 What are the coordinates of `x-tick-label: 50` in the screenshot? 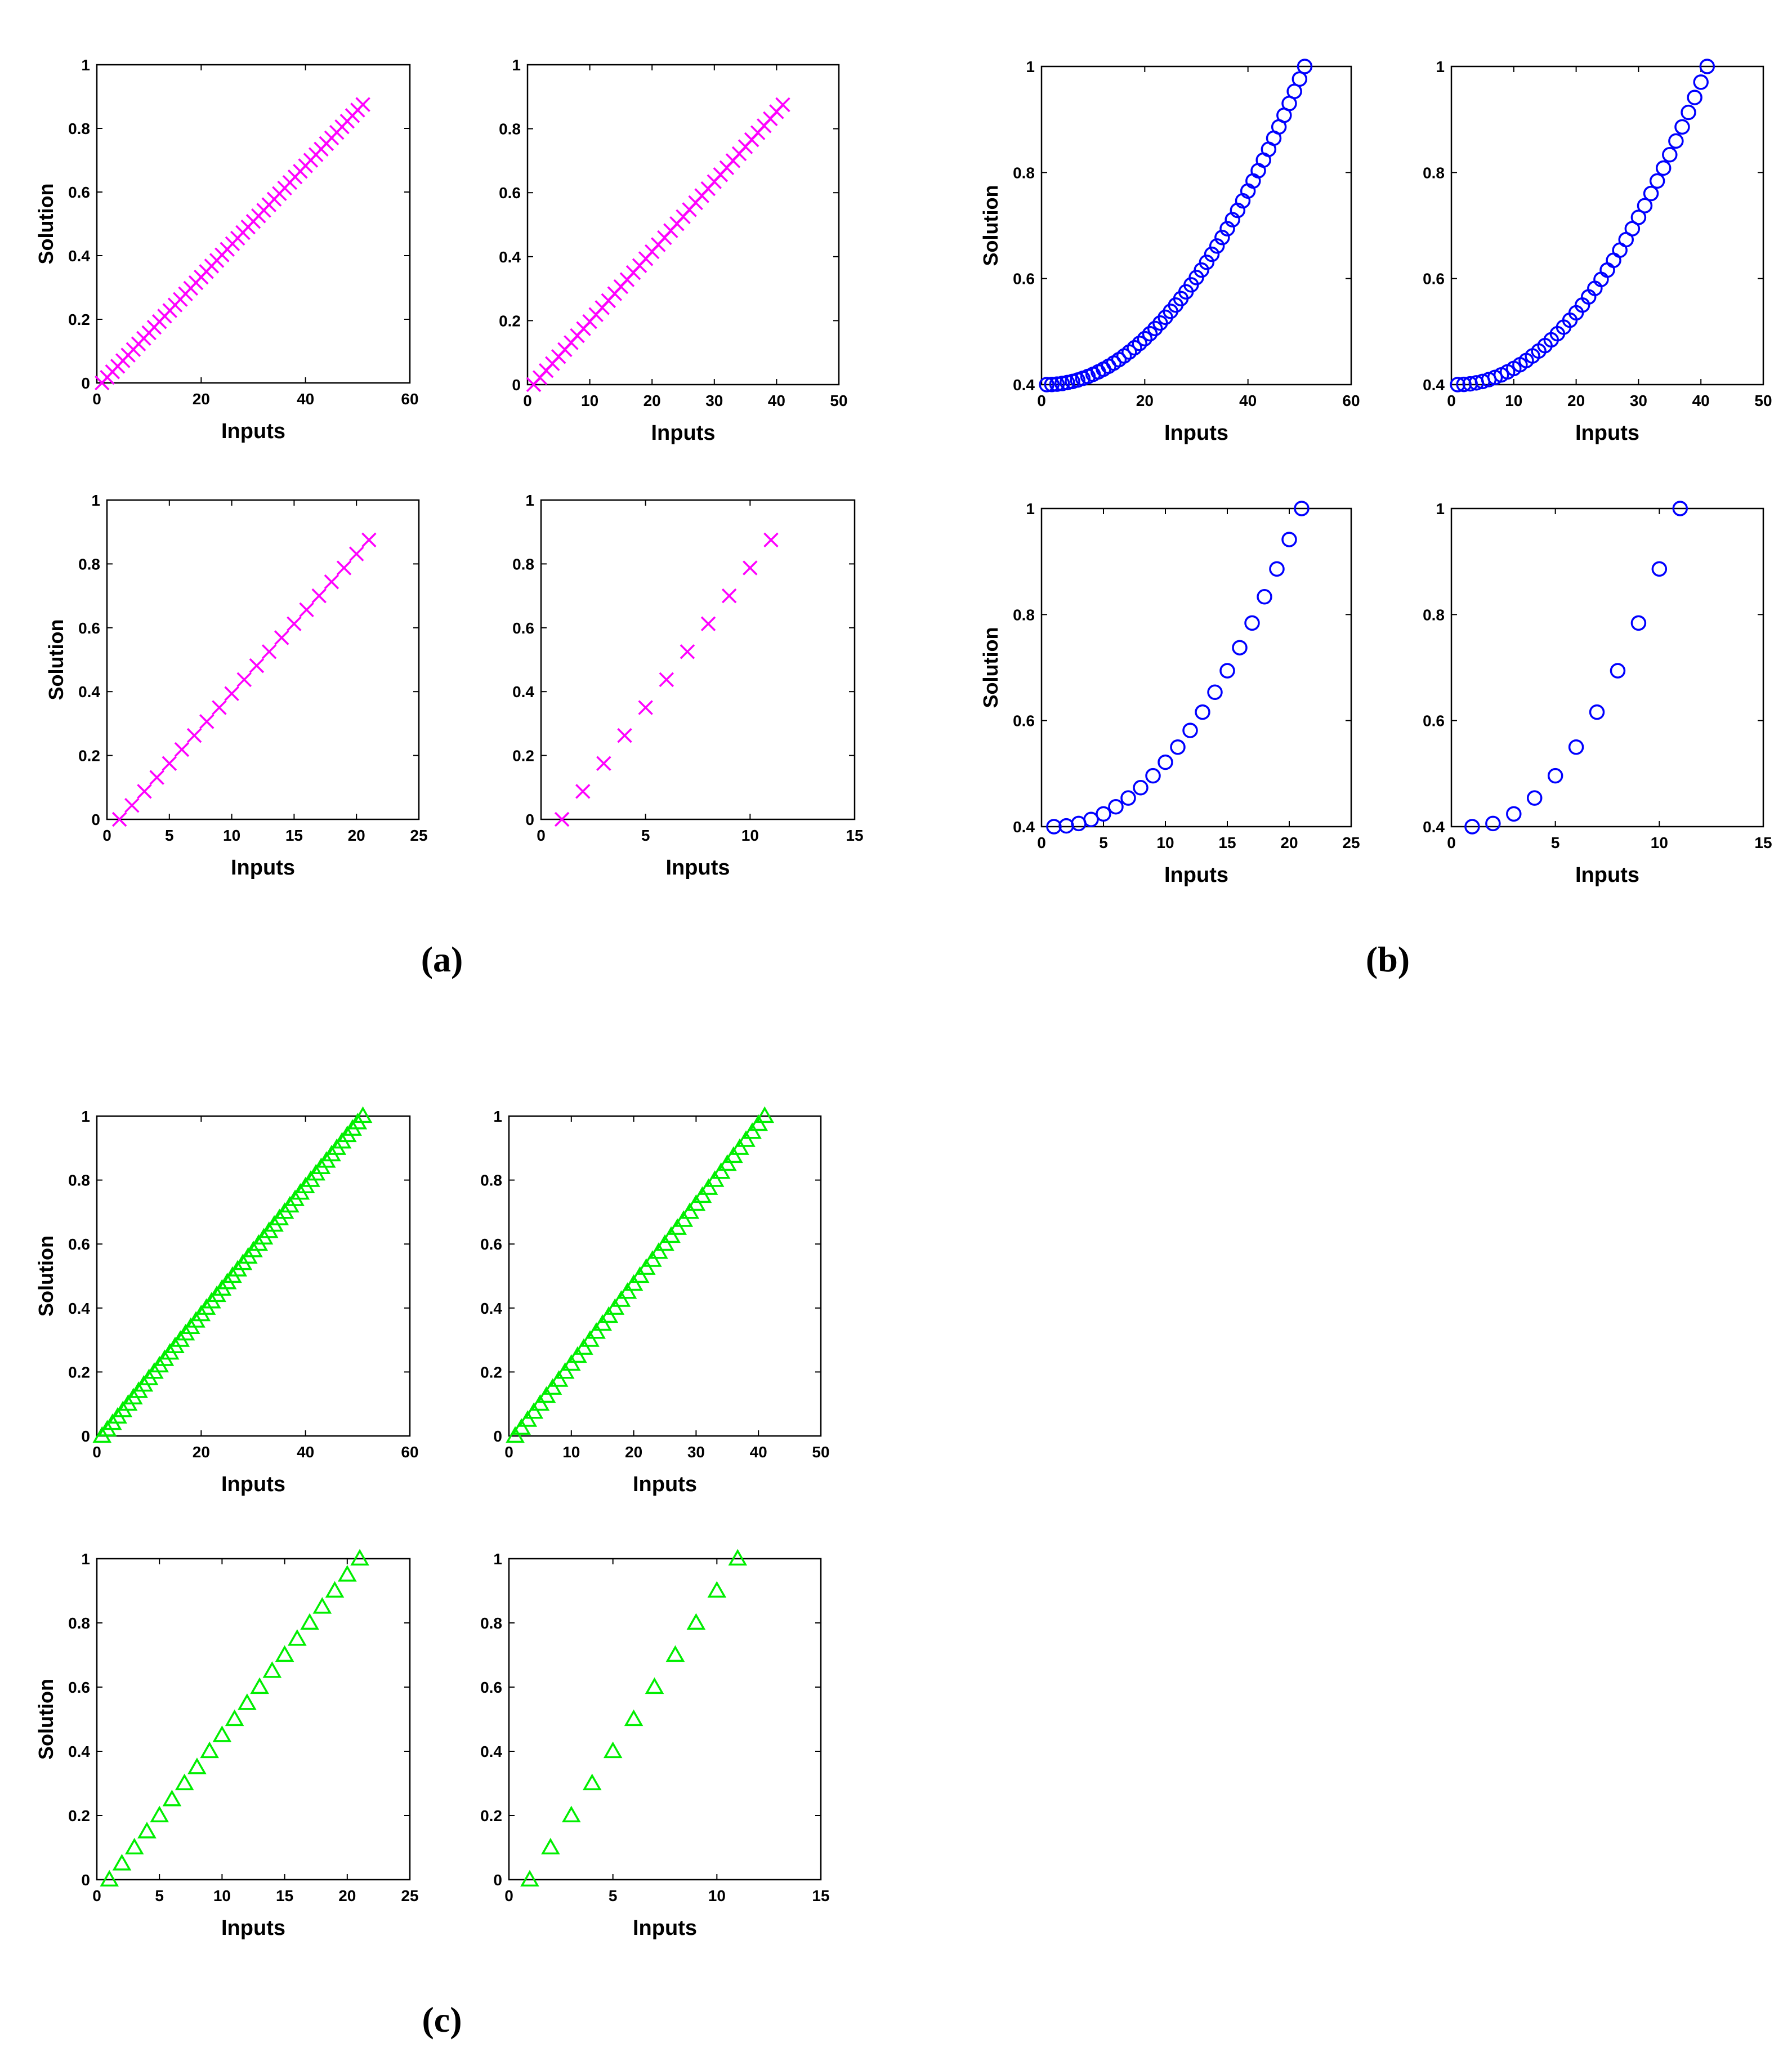 It's located at (820, 1452).